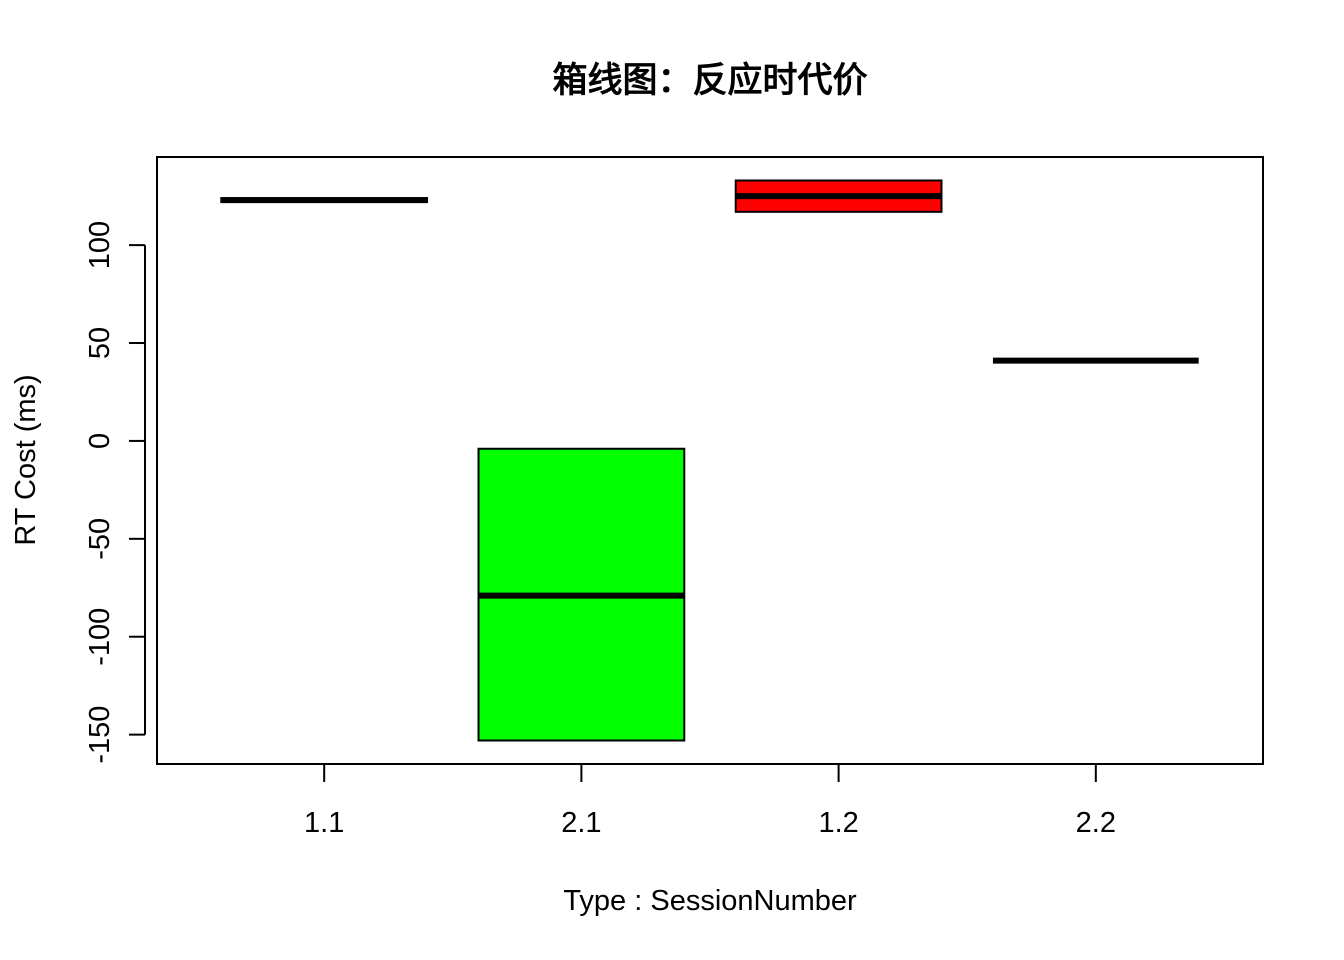 The height and width of the screenshot is (960, 1344). I want to click on y-axis-label: RT Cost (ms), so click(26, 459).